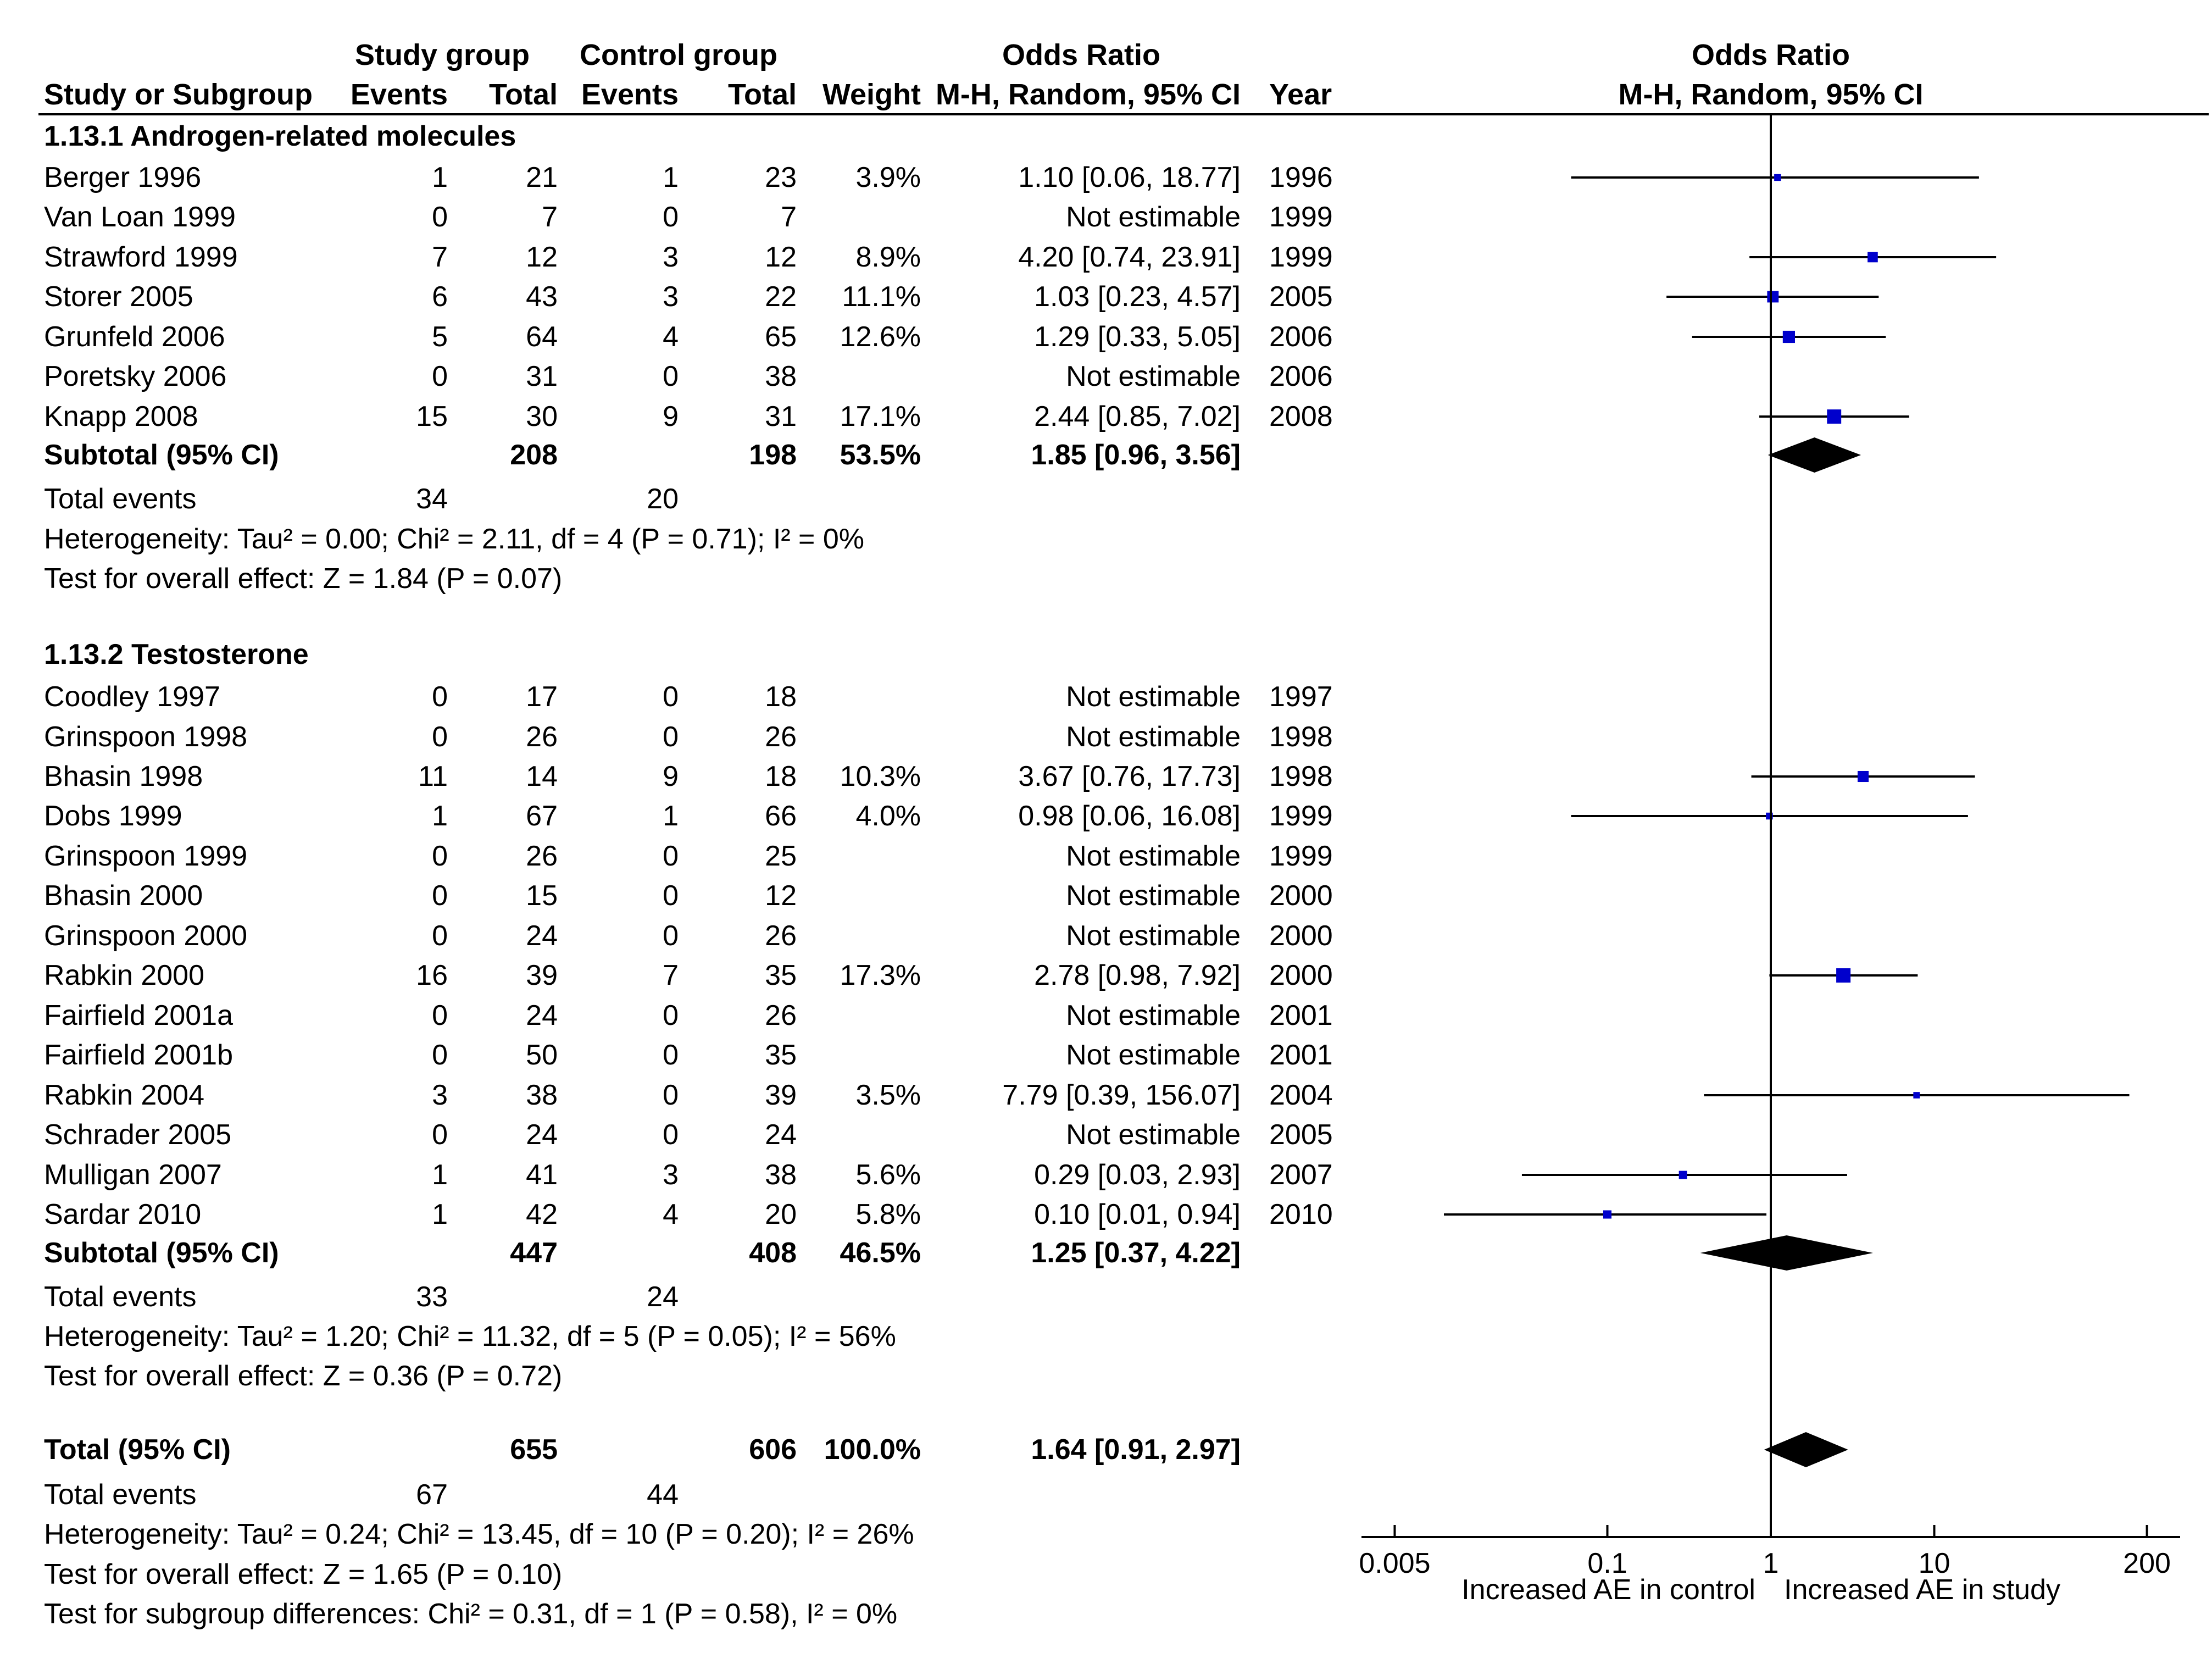 The image size is (2212, 1653). Describe the element at coordinates (671, 1175) in the screenshot. I see `study-19-control-events: 3` at that location.